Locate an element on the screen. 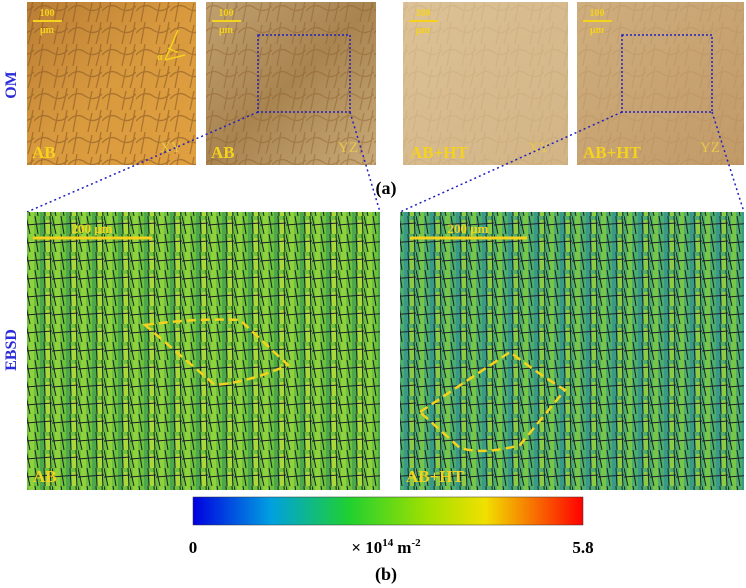 The height and width of the screenshot is (588, 746). unit-power: -2 is located at coordinates (416, 543).